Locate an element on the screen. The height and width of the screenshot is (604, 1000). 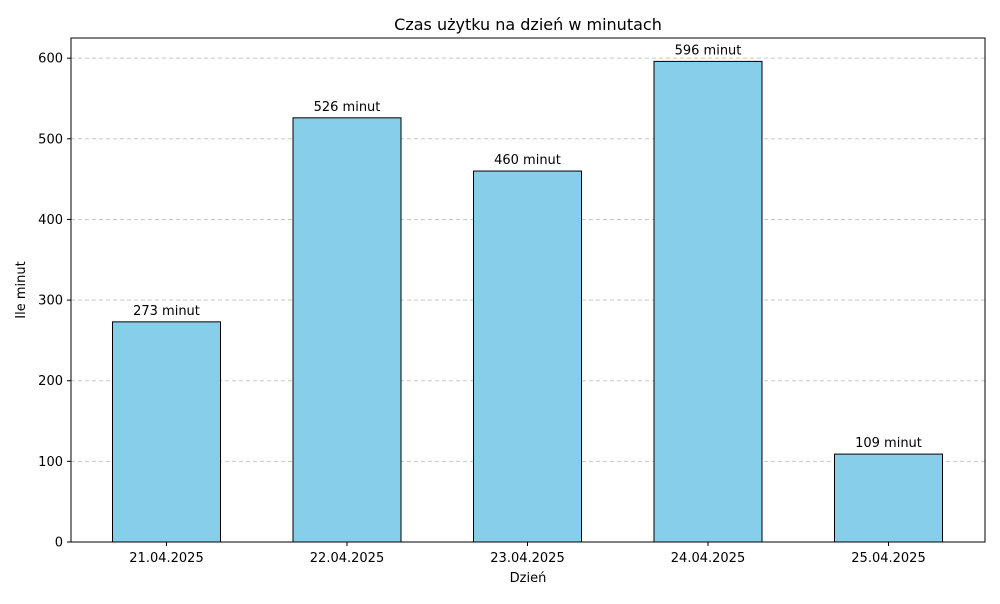
y-axis-label: Ile minut is located at coordinates (21, 289).